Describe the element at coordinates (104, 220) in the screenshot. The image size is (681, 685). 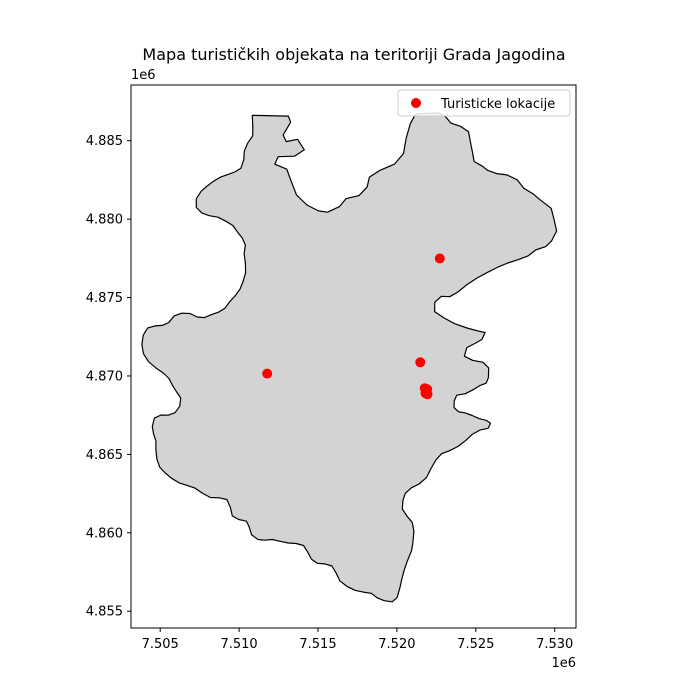
I see `y-tick-label: 4.880` at that location.